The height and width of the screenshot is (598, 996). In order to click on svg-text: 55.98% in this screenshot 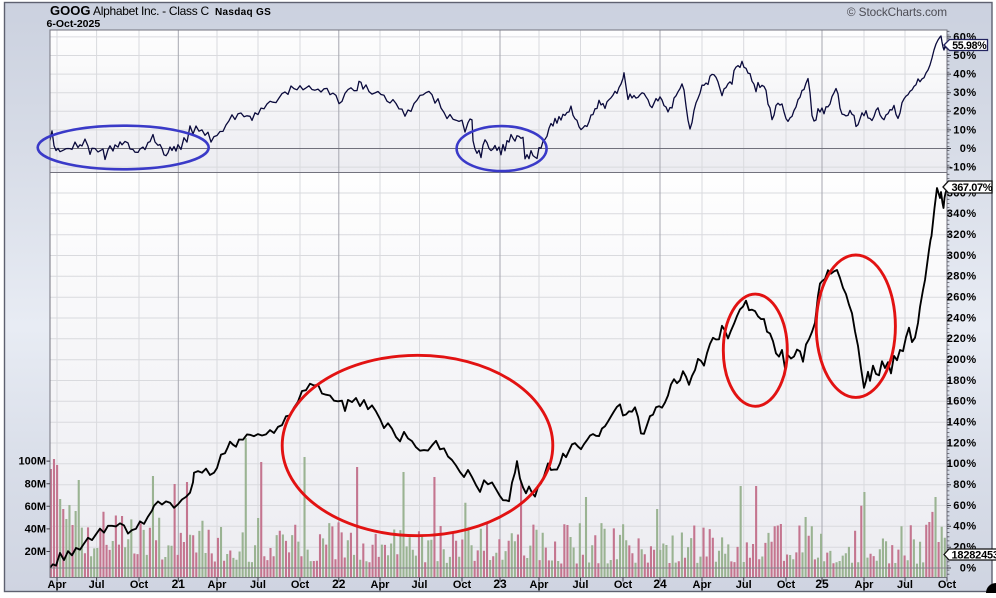, I will do `click(969, 46)`.